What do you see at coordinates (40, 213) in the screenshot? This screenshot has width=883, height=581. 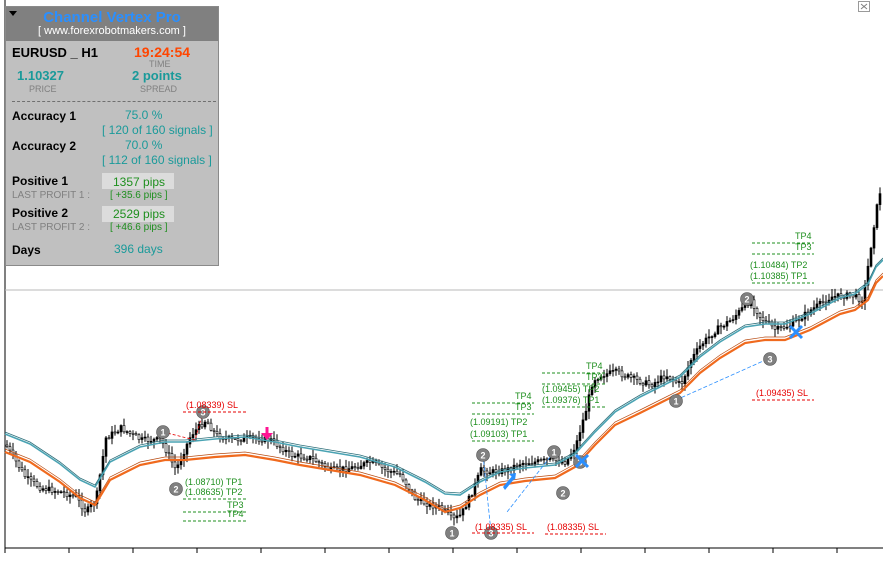 I see `positive2-label: Positive 2` at bounding box center [40, 213].